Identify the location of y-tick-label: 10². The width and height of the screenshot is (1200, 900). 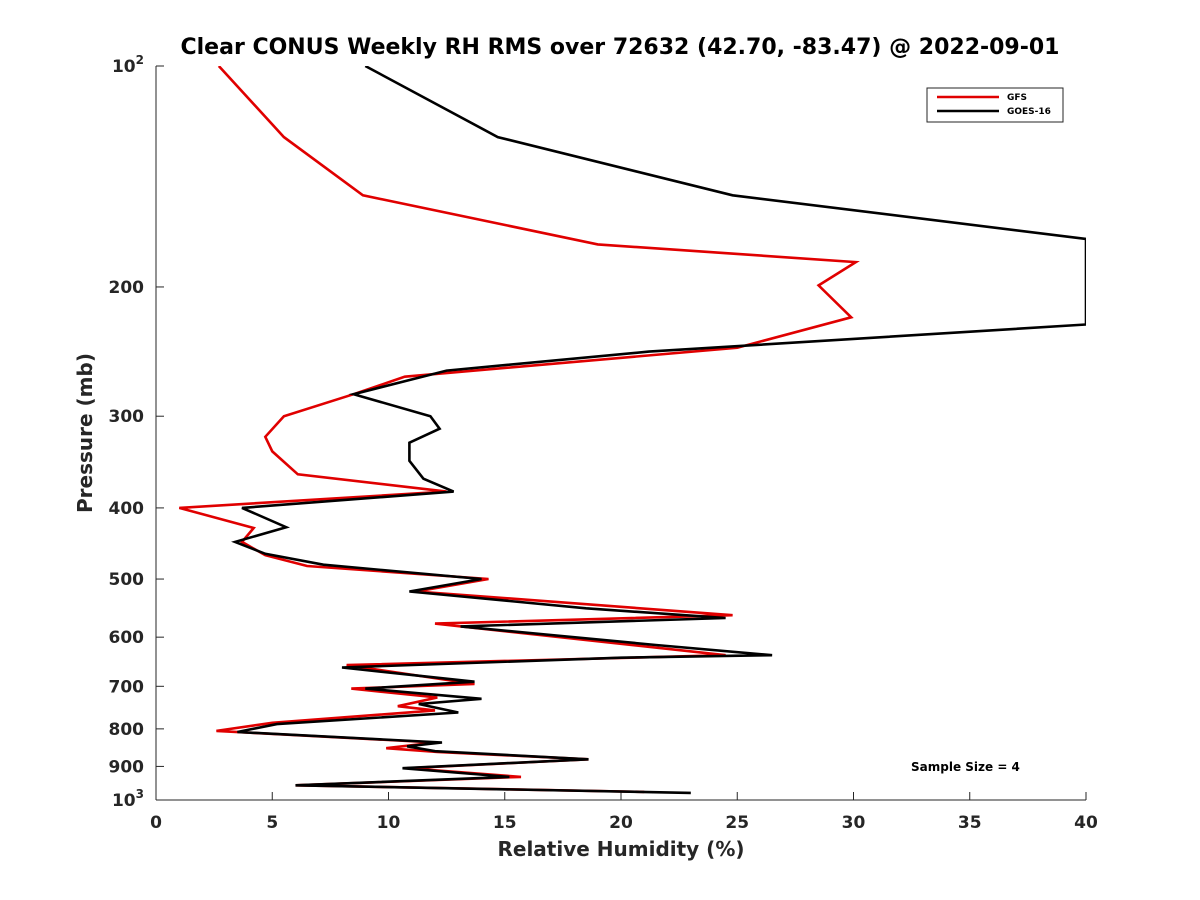
(128, 65).